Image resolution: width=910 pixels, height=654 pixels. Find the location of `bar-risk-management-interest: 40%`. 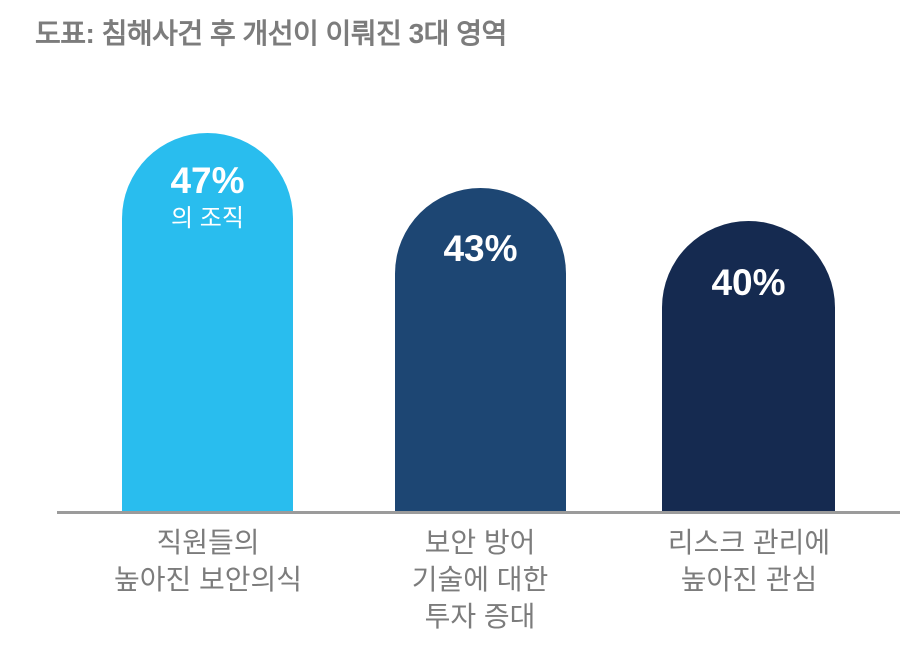

bar-risk-management-interest: 40% is located at coordinates (748, 366).